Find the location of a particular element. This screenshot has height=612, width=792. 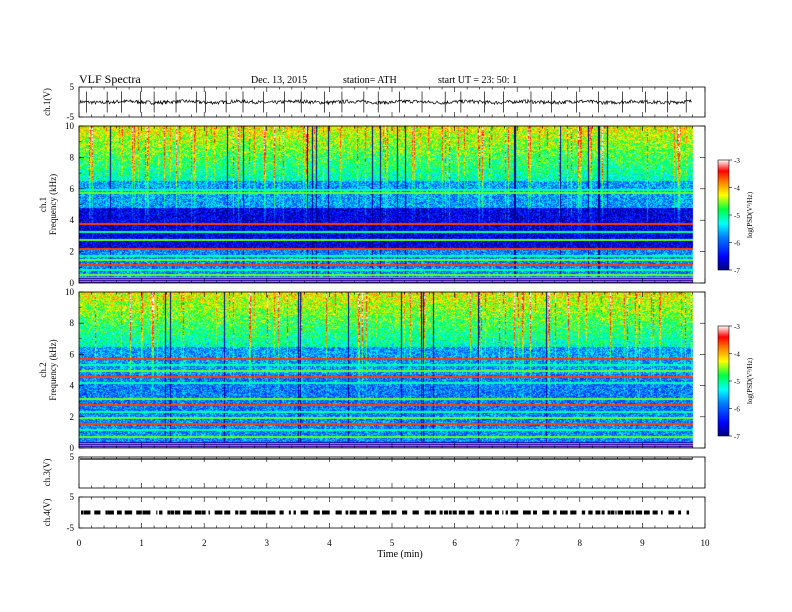

ch2-colorbar-gradient is located at coordinates (723, 381).